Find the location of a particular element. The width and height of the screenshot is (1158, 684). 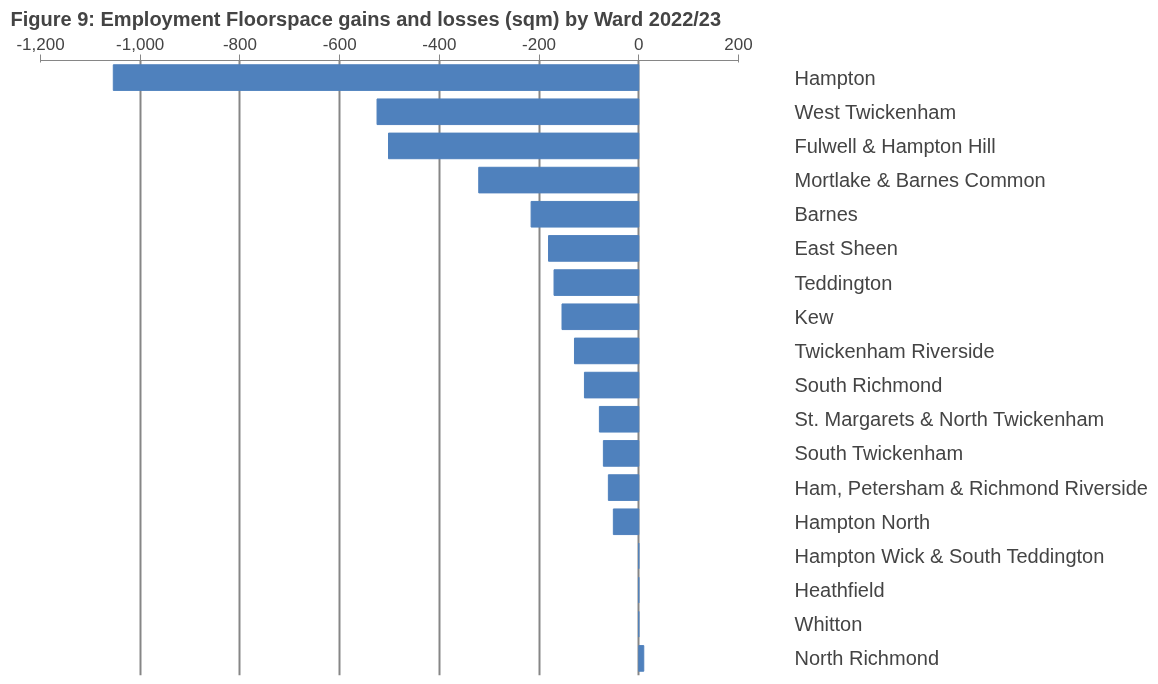

y-tick-label: Hampton North is located at coordinates (862, 521).